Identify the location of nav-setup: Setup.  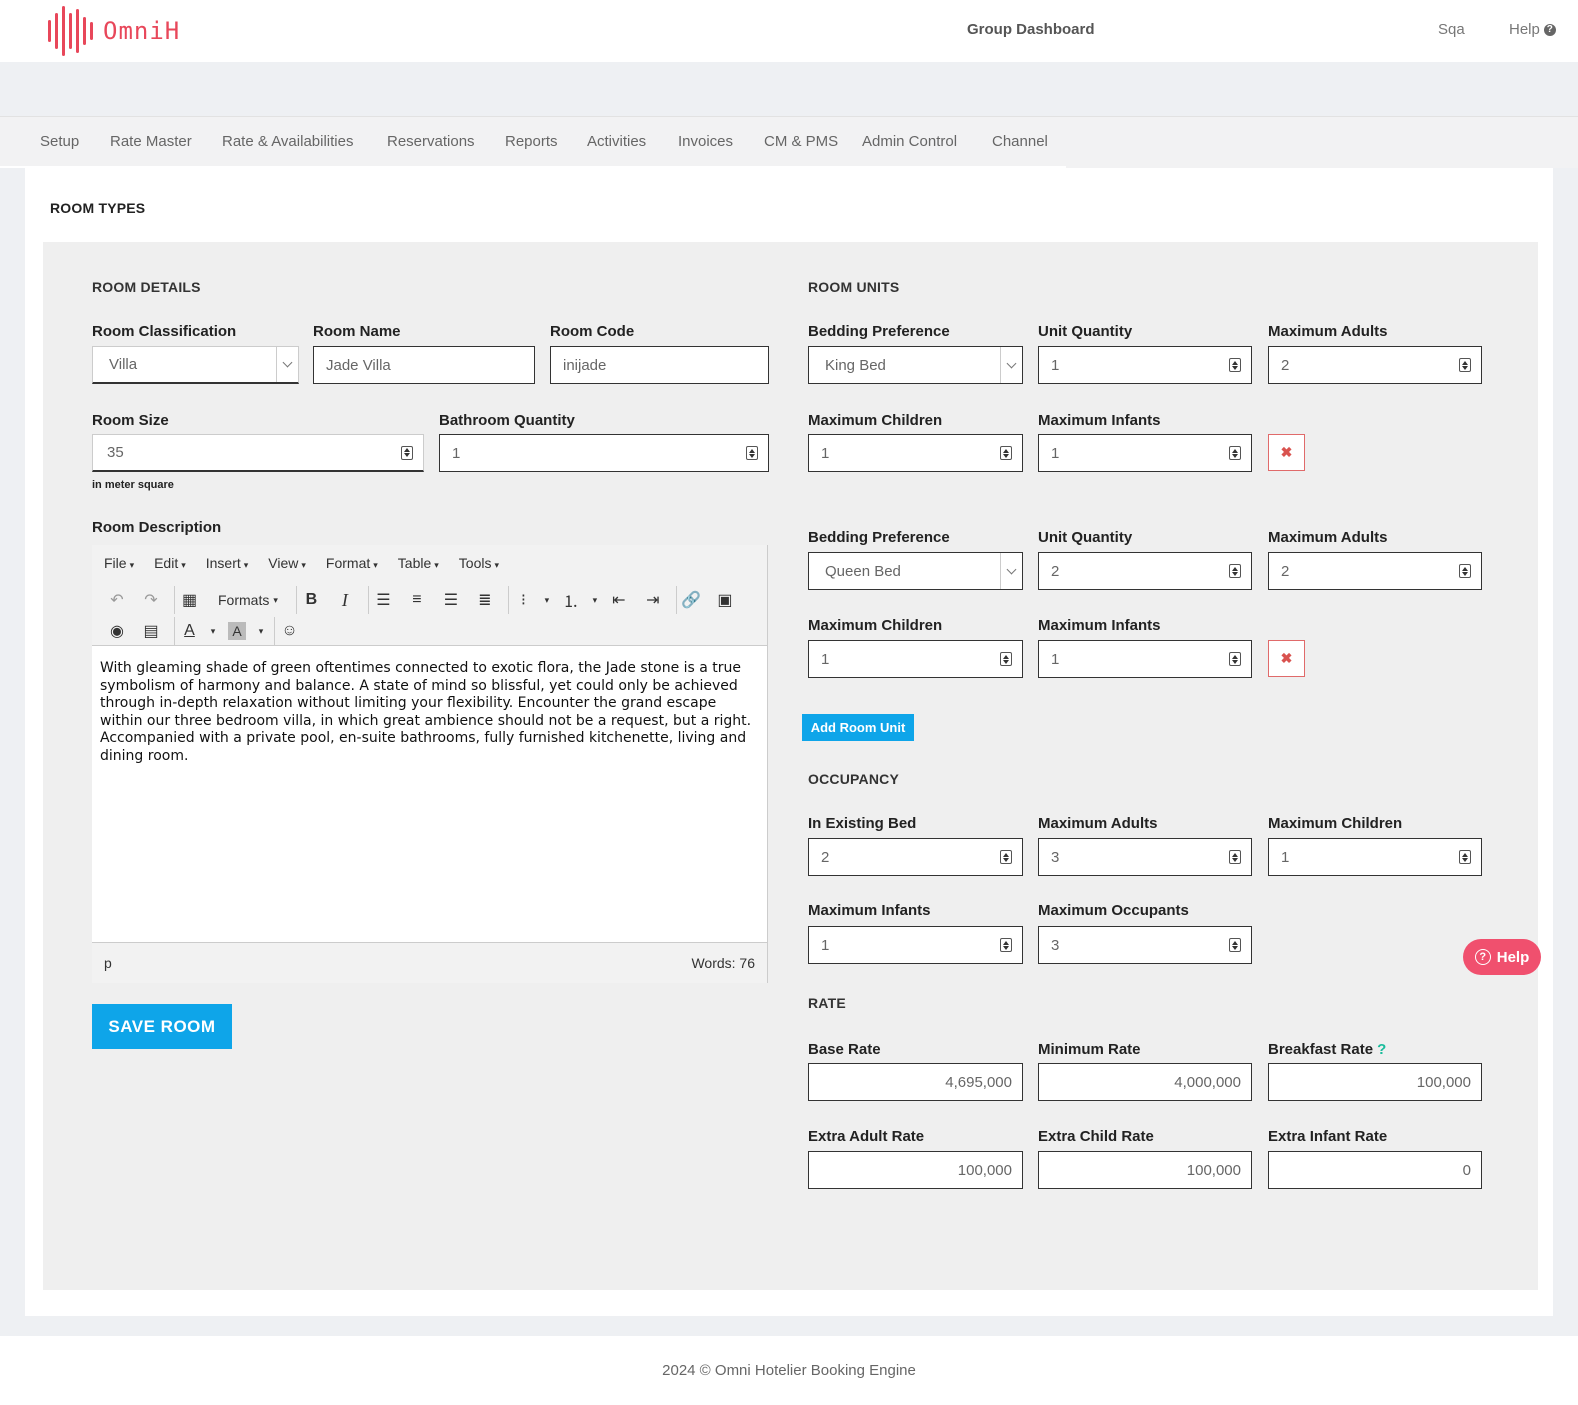
(60, 141).